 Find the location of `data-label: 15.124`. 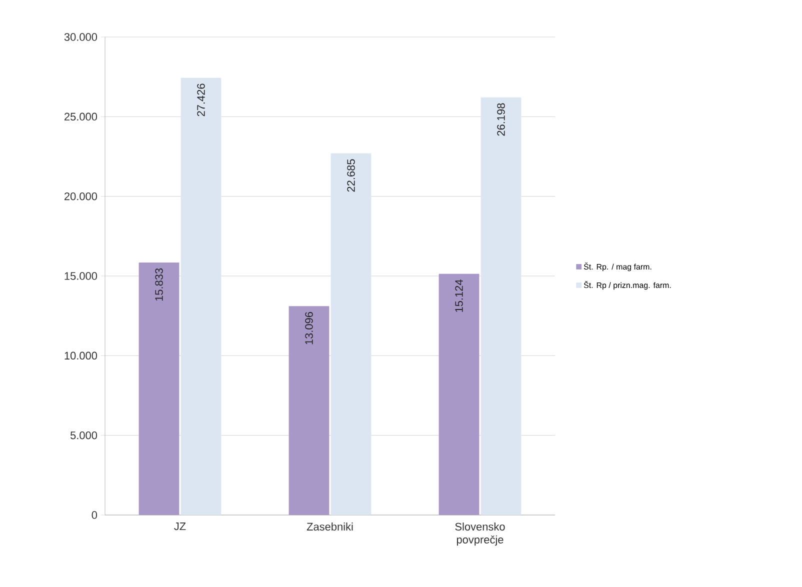

data-label: 15.124 is located at coordinates (459, 296).